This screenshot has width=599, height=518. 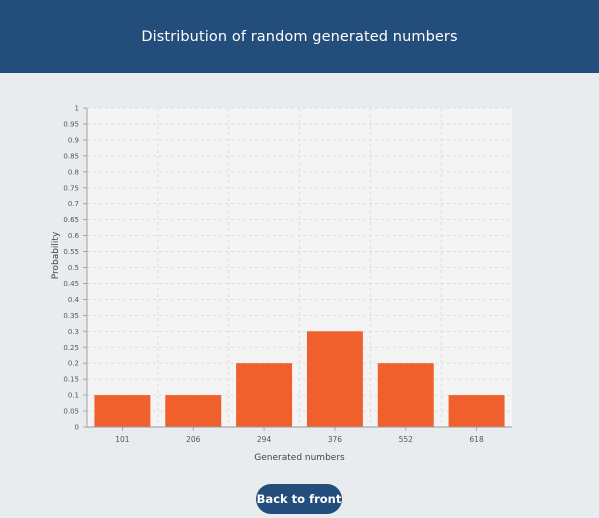 What do you see at coordinates (74, 300) in the screenshot?
I see `y-tick-label: 0.4` at bounding box center [74, 300].